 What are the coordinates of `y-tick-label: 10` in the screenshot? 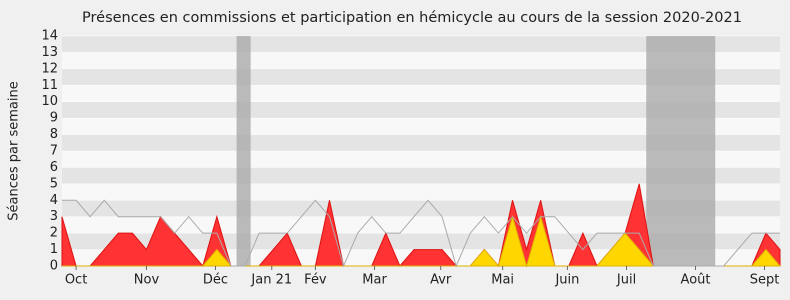 It's located at (49, 101).